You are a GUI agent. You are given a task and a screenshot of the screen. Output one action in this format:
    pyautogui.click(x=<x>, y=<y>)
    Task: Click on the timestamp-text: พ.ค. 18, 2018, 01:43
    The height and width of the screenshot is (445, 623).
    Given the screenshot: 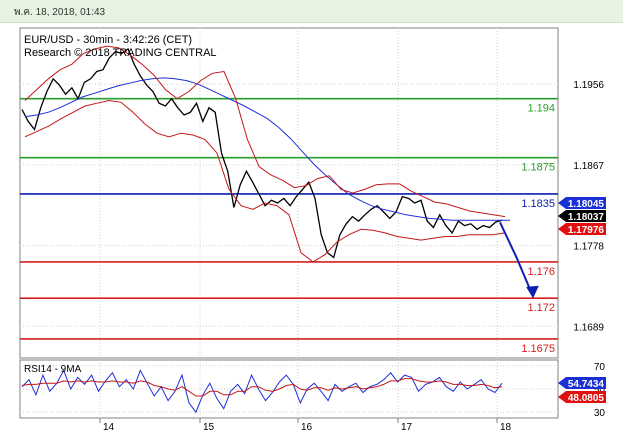 What is the action you would take?
    pyautogui.click(x=60, y=12)
    